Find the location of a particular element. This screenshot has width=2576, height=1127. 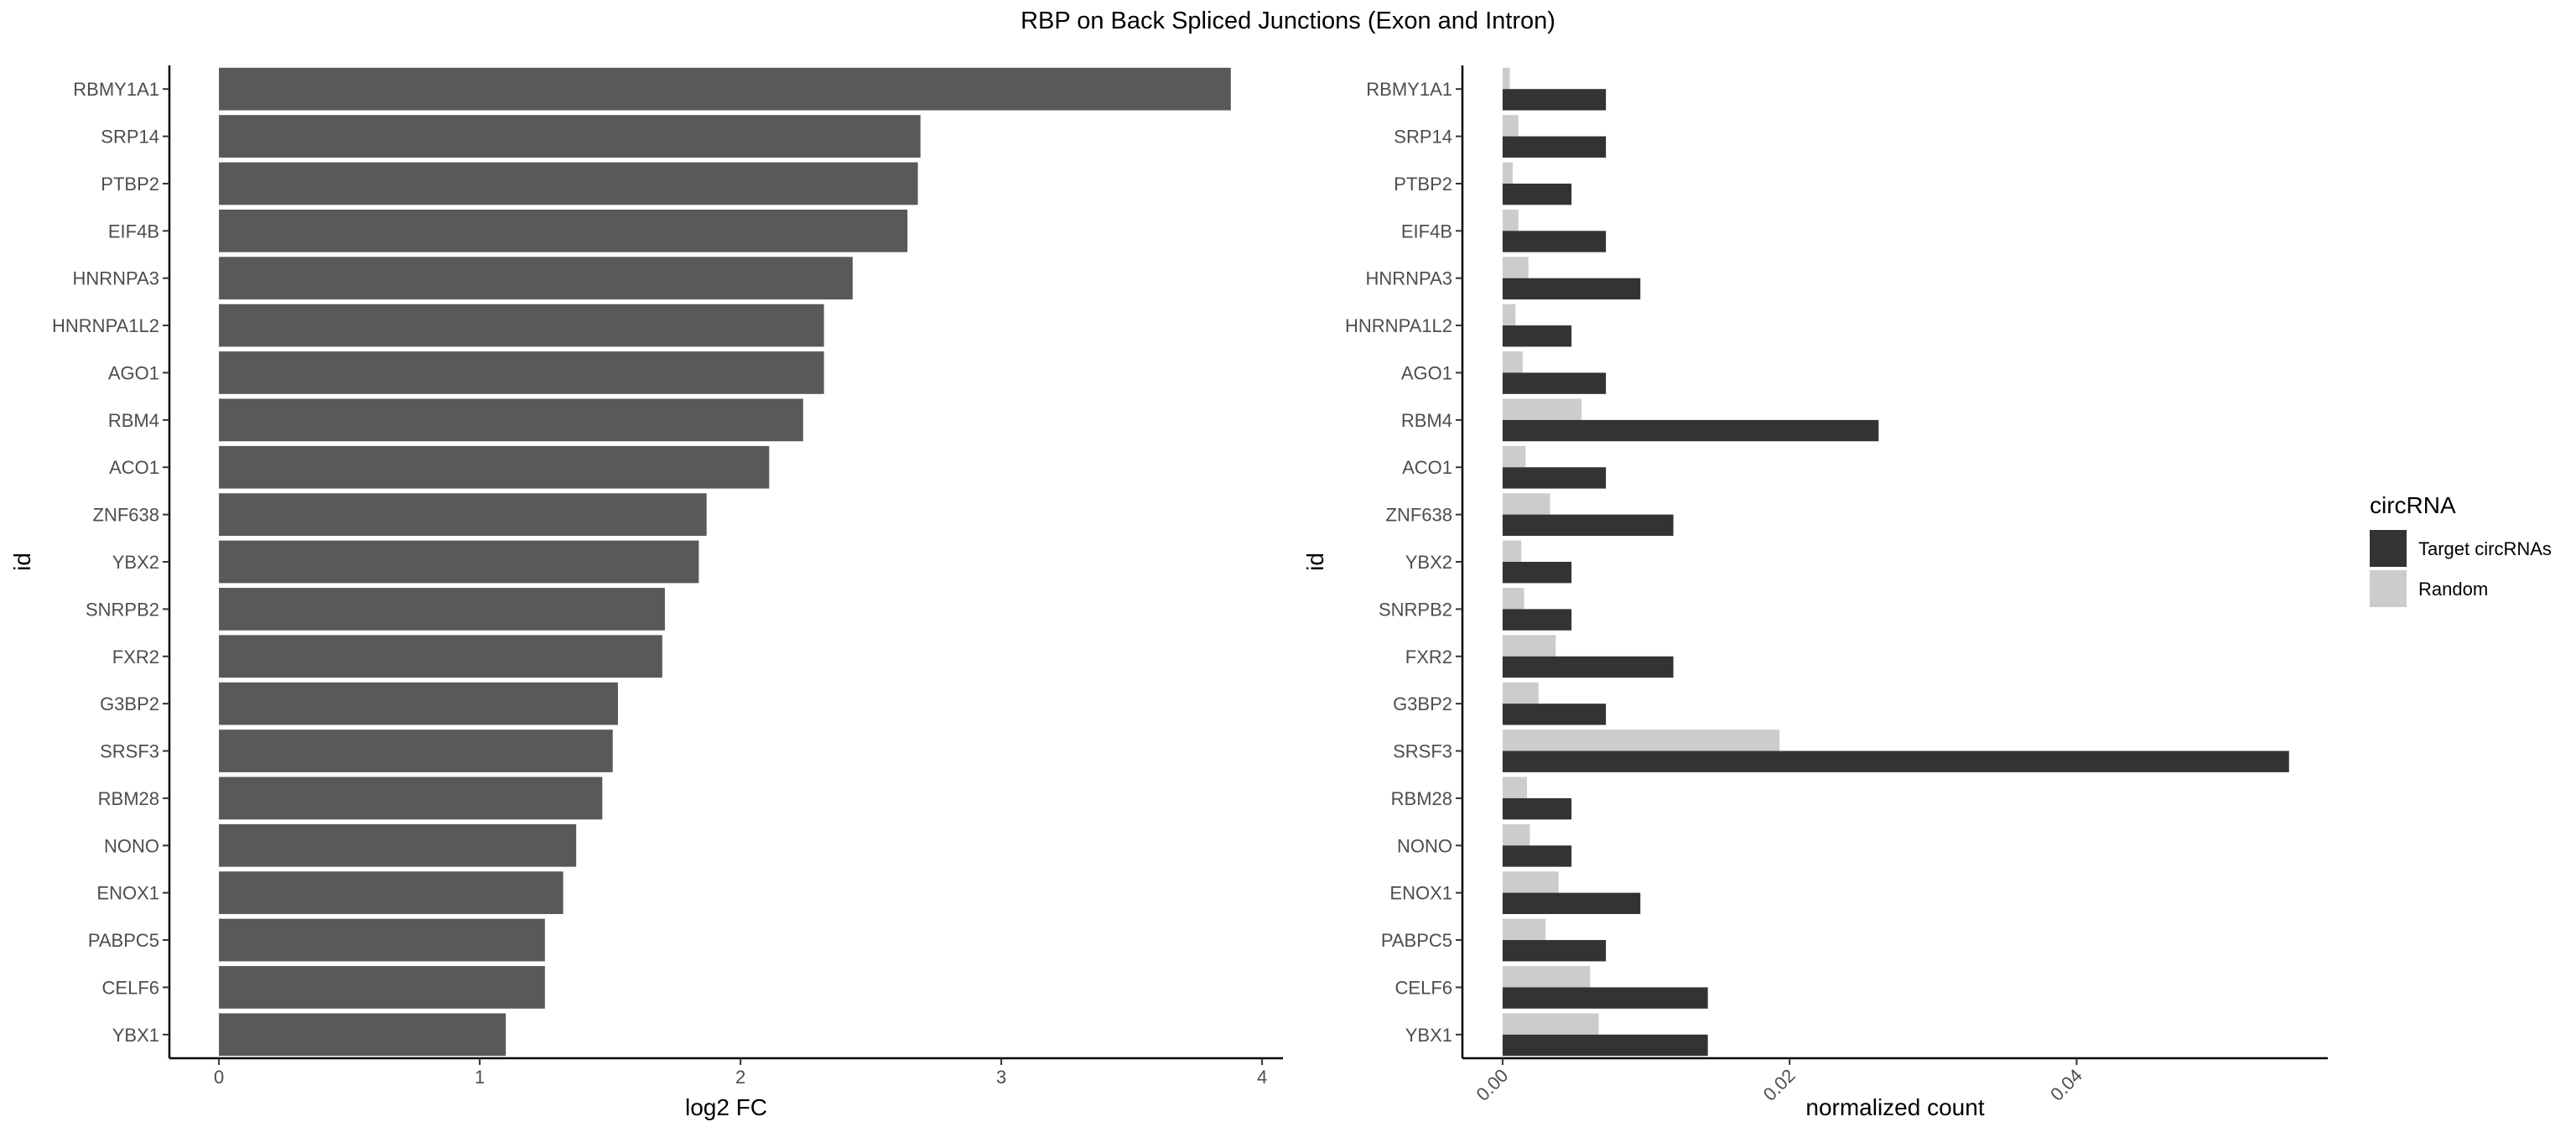

bar-random-fxr2 is located at coordinates (1529, 646).